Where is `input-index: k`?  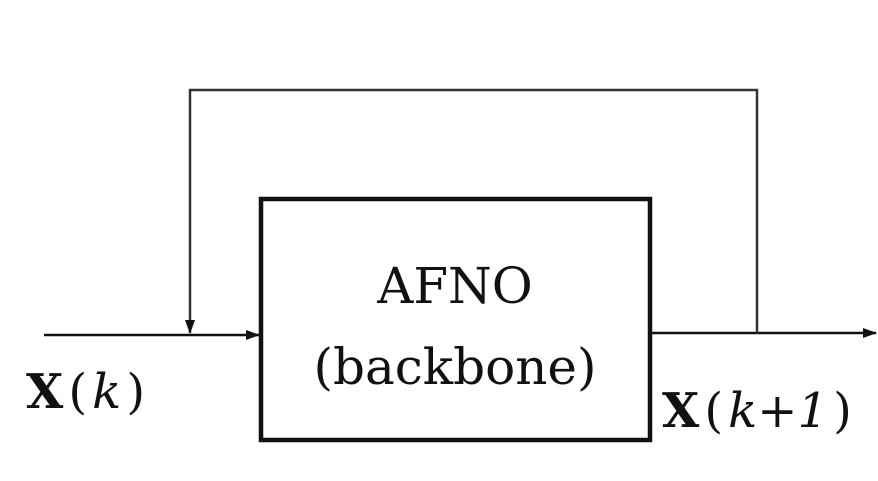
input-index: k is located at coordinates (106, 392).